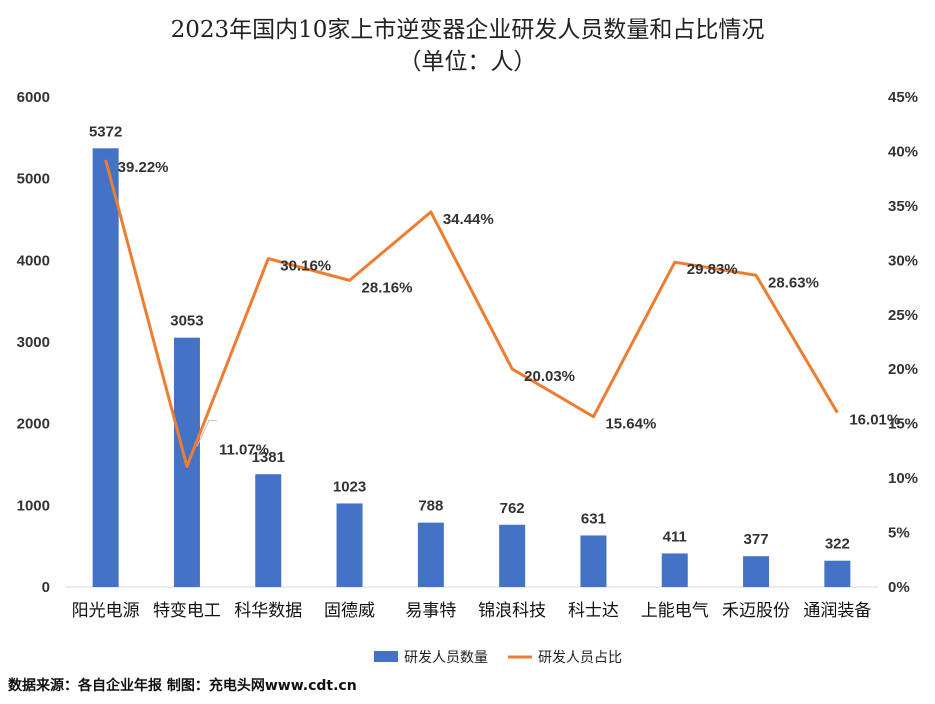 Image resolution: width=935 pixels, height=704 pixels. Describe the element at coordinates (33, 424) in the screenshot. I see `y-left-tick-label: 2000` at that location.